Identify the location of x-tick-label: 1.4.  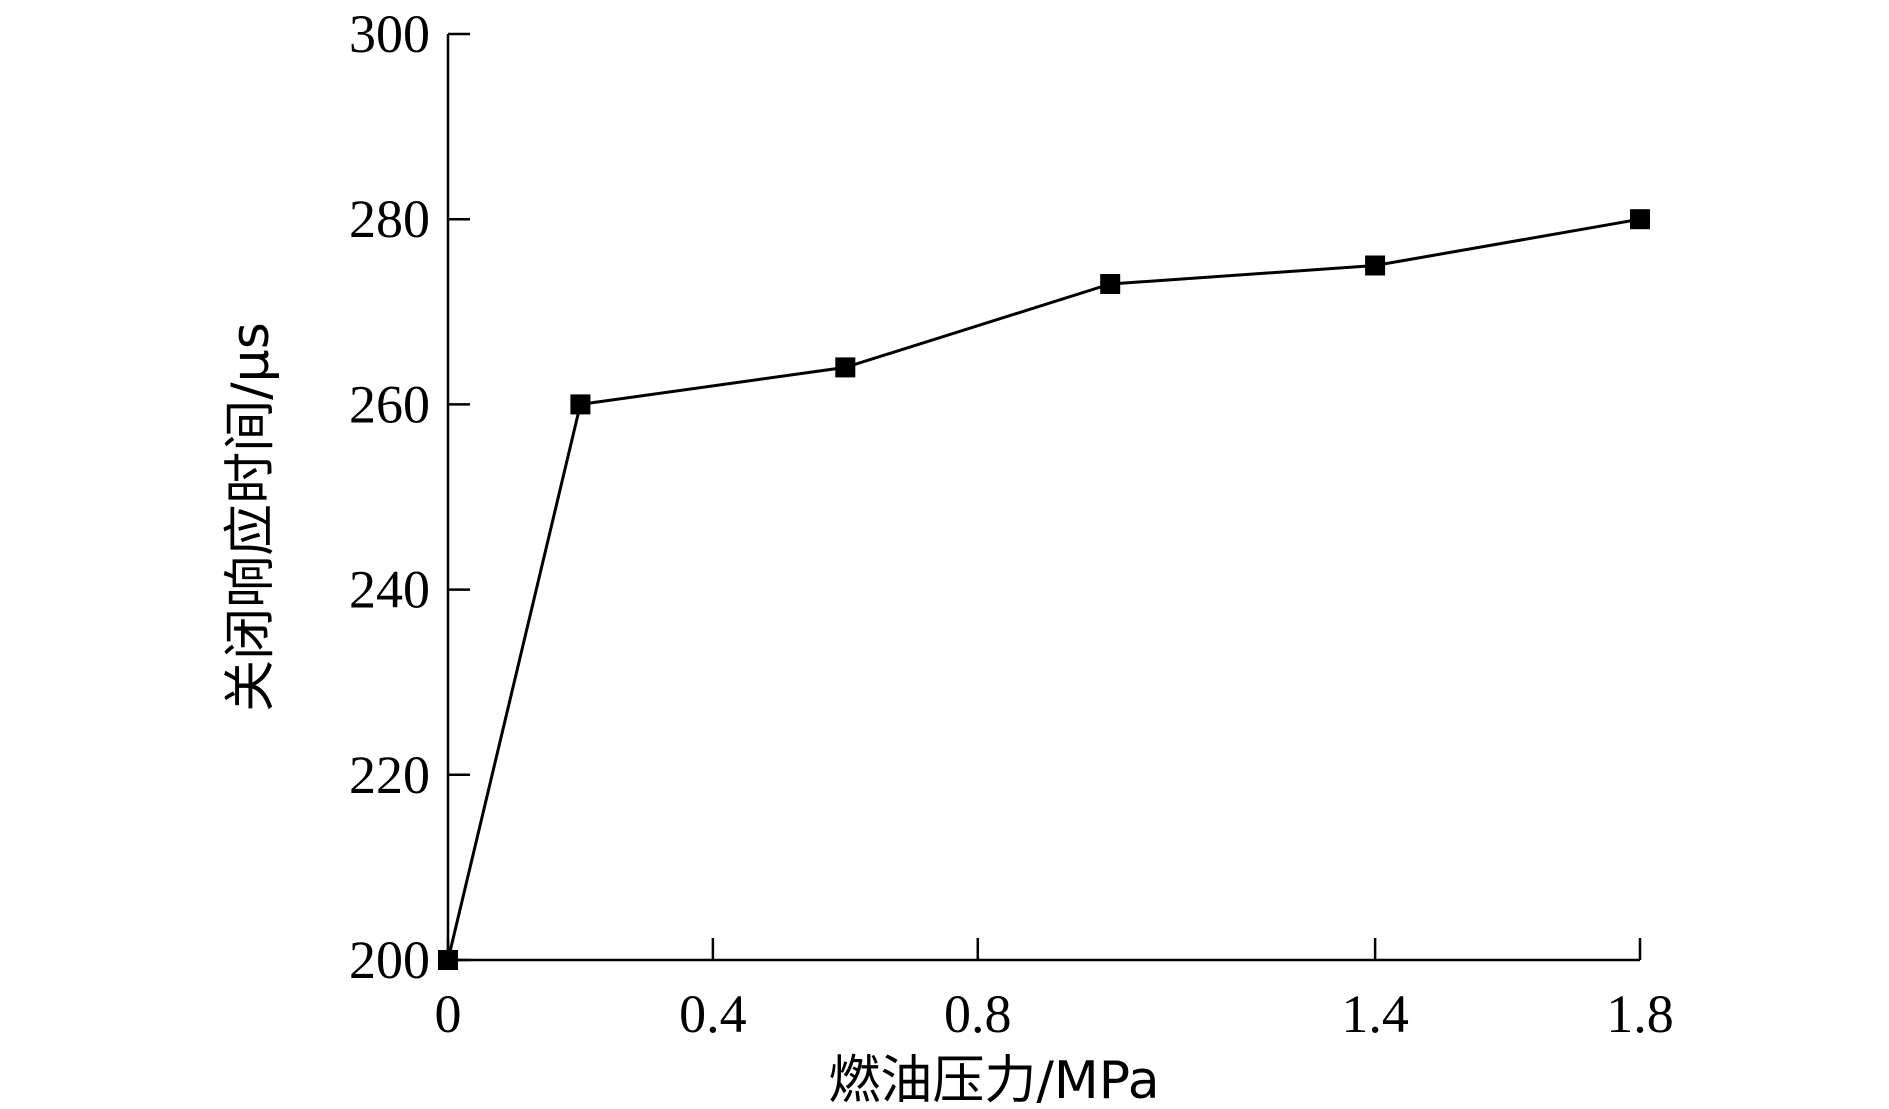
(1375, 1014).